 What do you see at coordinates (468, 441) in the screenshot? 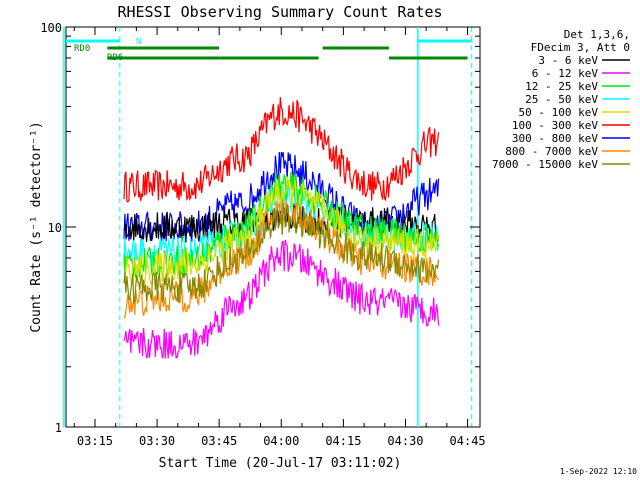
I see `x-tick-label: 04:45` at bounding box center [468, 441].